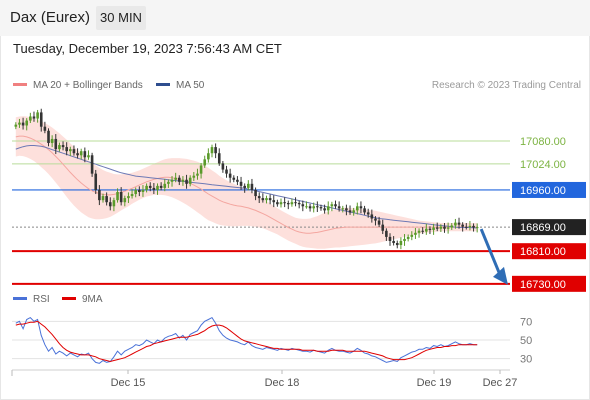  I want to click on legend-swatch-bollinger, so click(20, 84).